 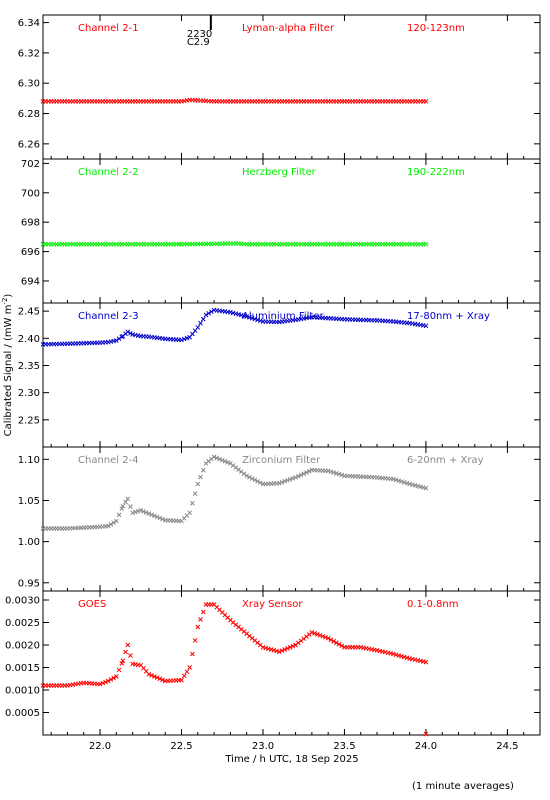 I want to click on channel-label: GOES, so click(x=92, y=604).